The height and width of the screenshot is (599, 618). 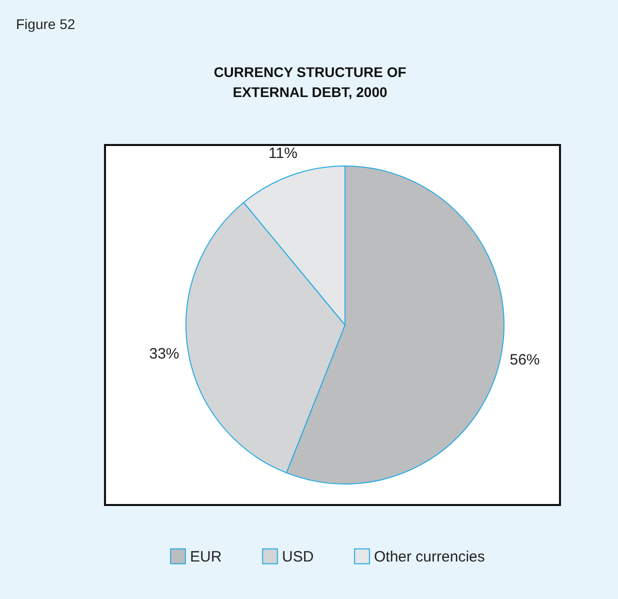 What do you see at coordinates (310, 82) in the screenshot?
I see `chart-title: CURRENCY STRUCTURE OF EXTERNAL DEBT, 2000` at bounding box center [310, 82].